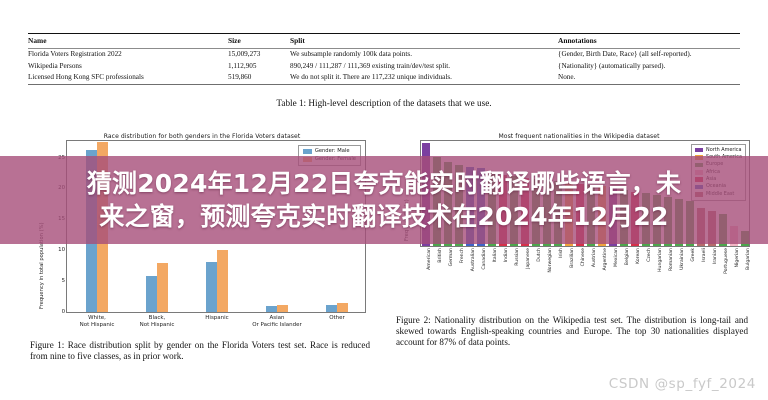 This screenshot has height=400, width=768. I want to click on x-tick-label: Iranian, so click(715, 256).